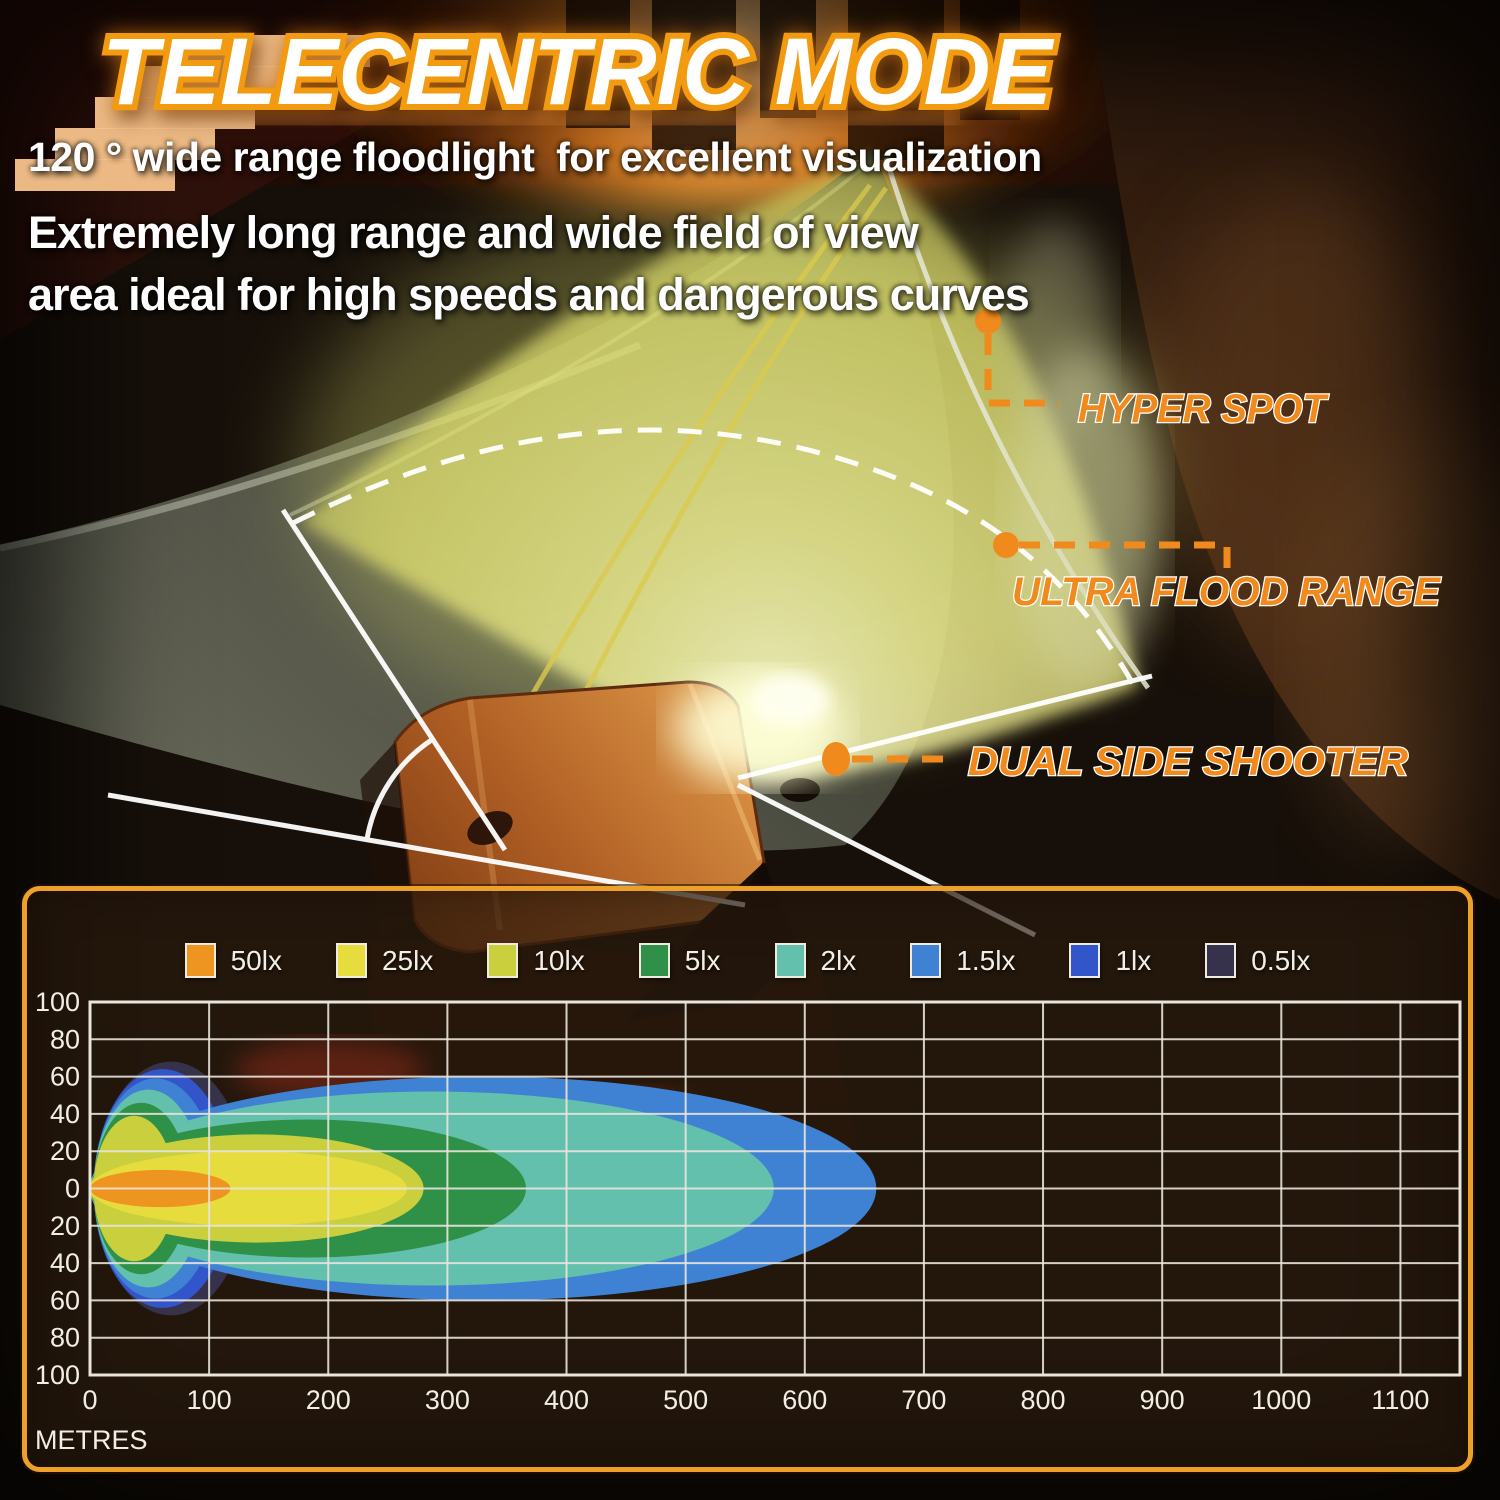 The image size is (1500, 1500). What do you see at coordinates (702, 960) in the screenshot?
I see `legend-label: 5lx` at bounding box center [702, 960].